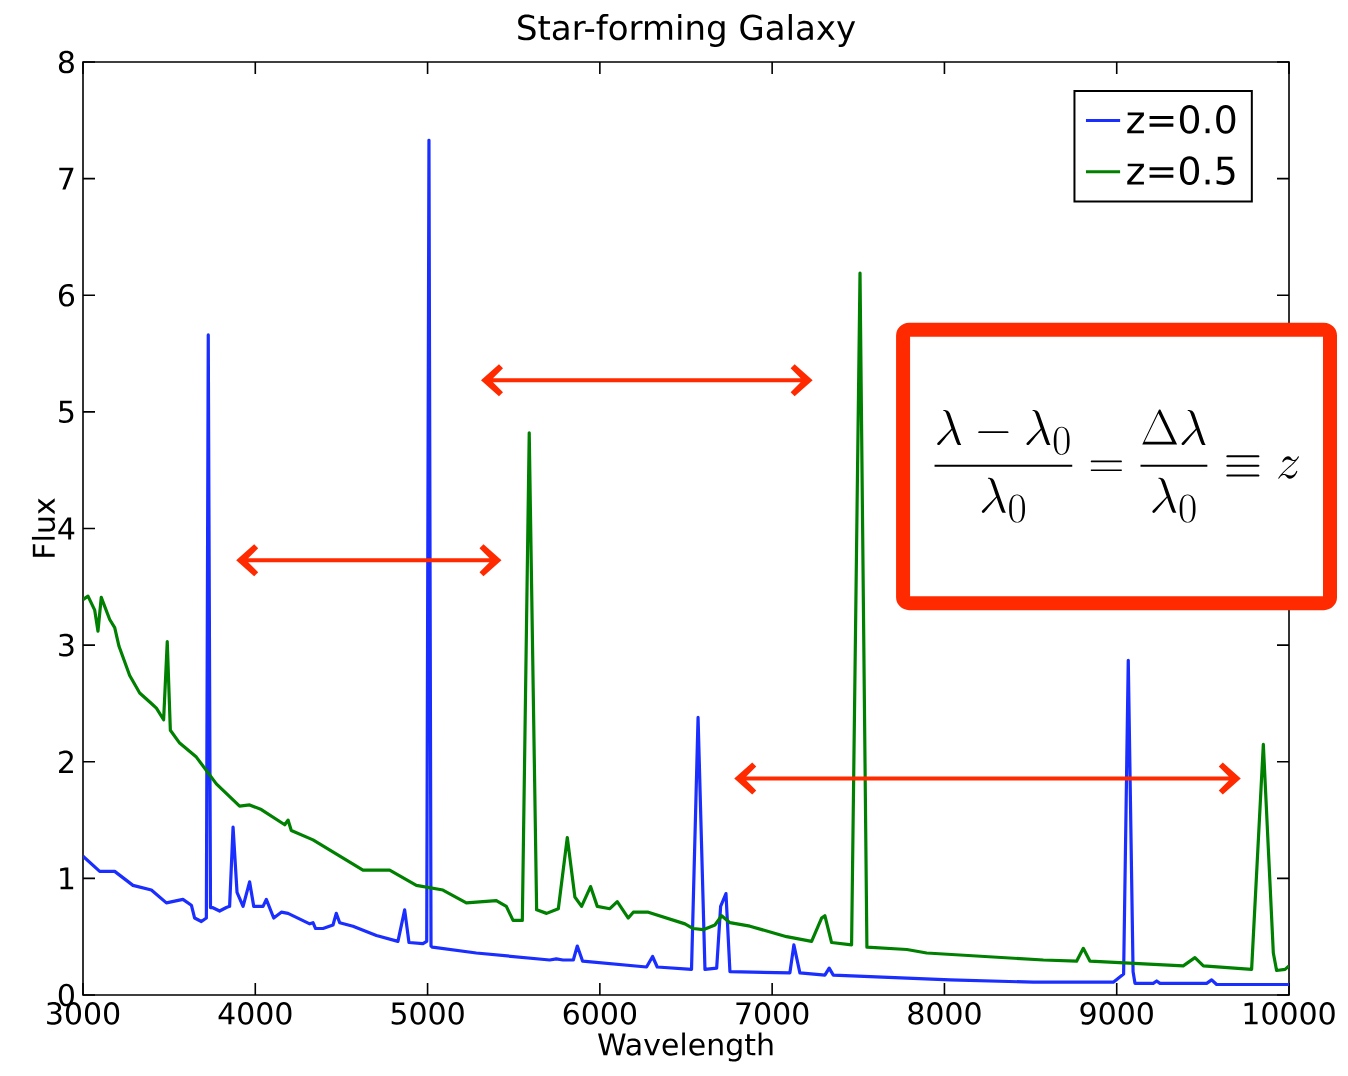 This screenshot has width=1348, height=1076. Describe the element at coordinates (687, 30) in the screenshot. I see `chart-title: Star-forming Galaxy` at that location.